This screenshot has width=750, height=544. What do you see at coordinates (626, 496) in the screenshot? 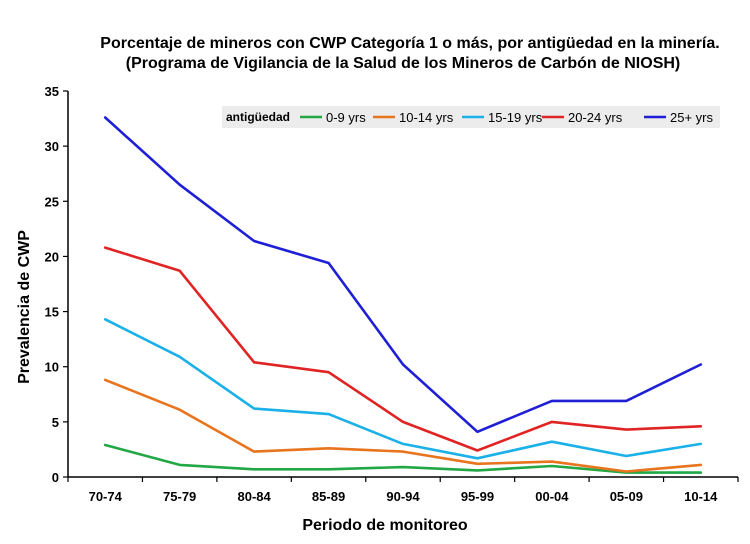
I see `x-tick-label: 05-09` at bounding box center [626, 496].